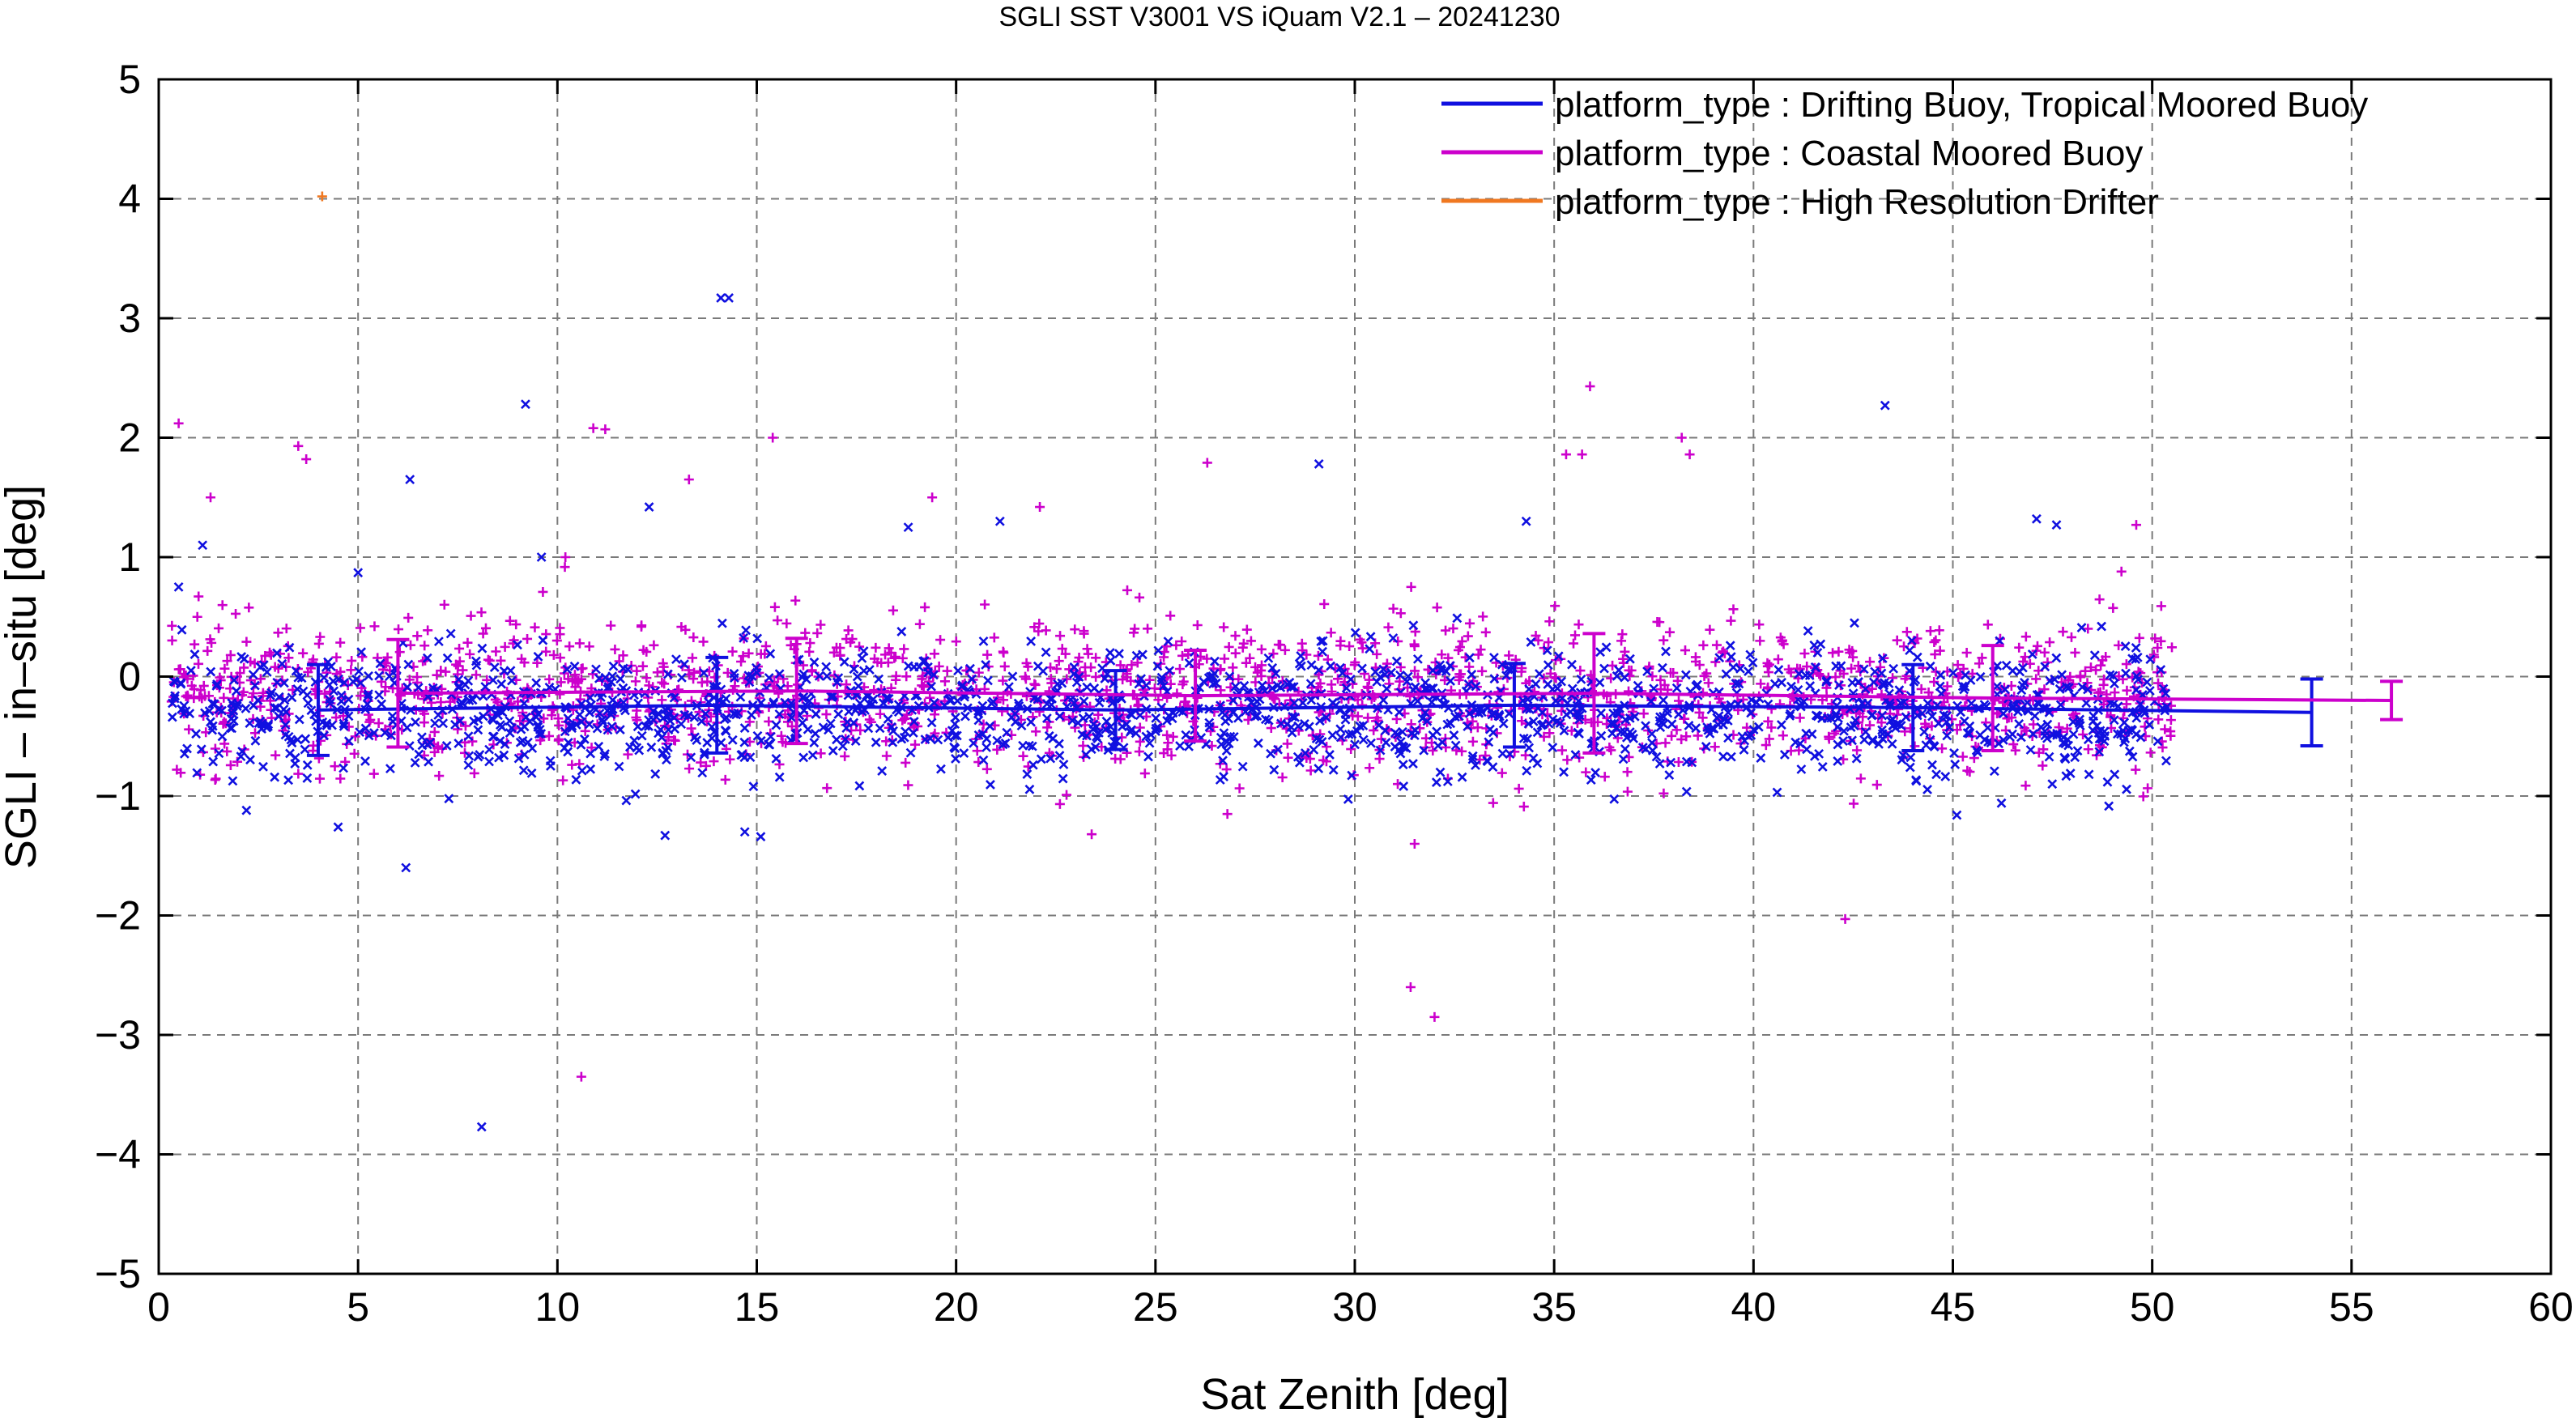 This screenshot has width=2576, height=1422. I want to click on error-bar, so click(1115, 710).